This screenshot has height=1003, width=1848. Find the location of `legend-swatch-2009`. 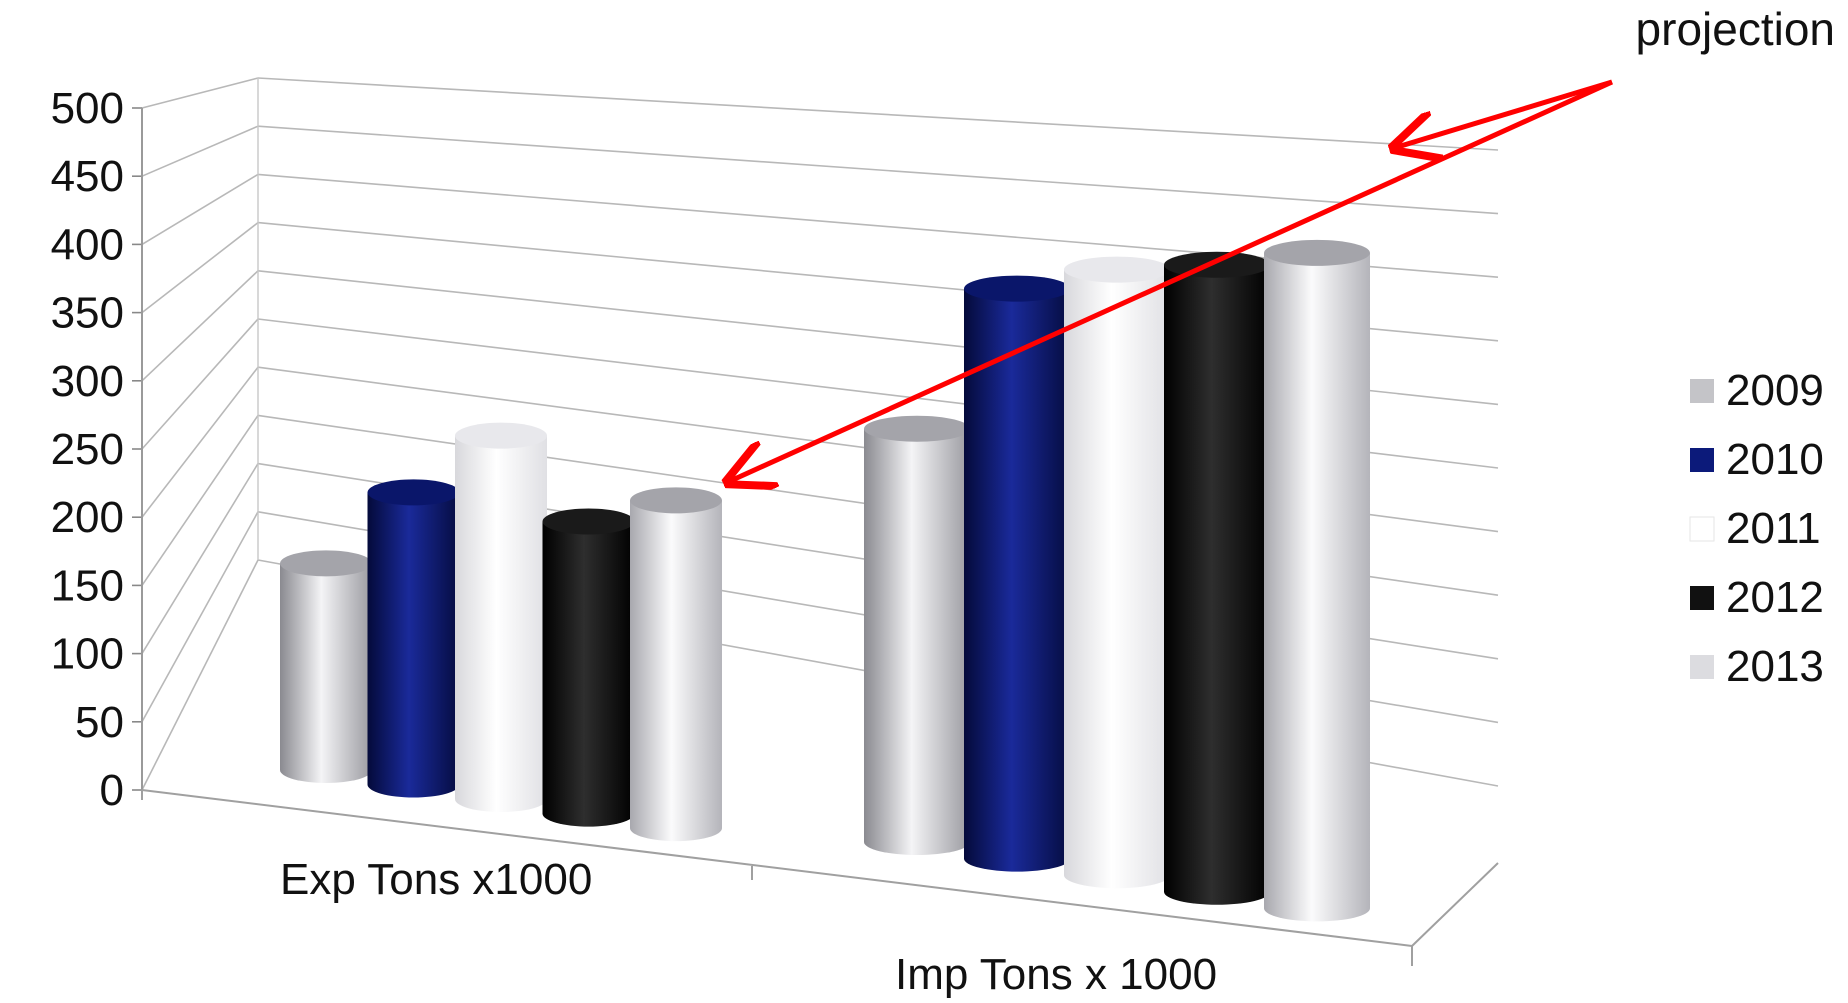

legend-swatch-2009 is located at coordinates (1702, 391).